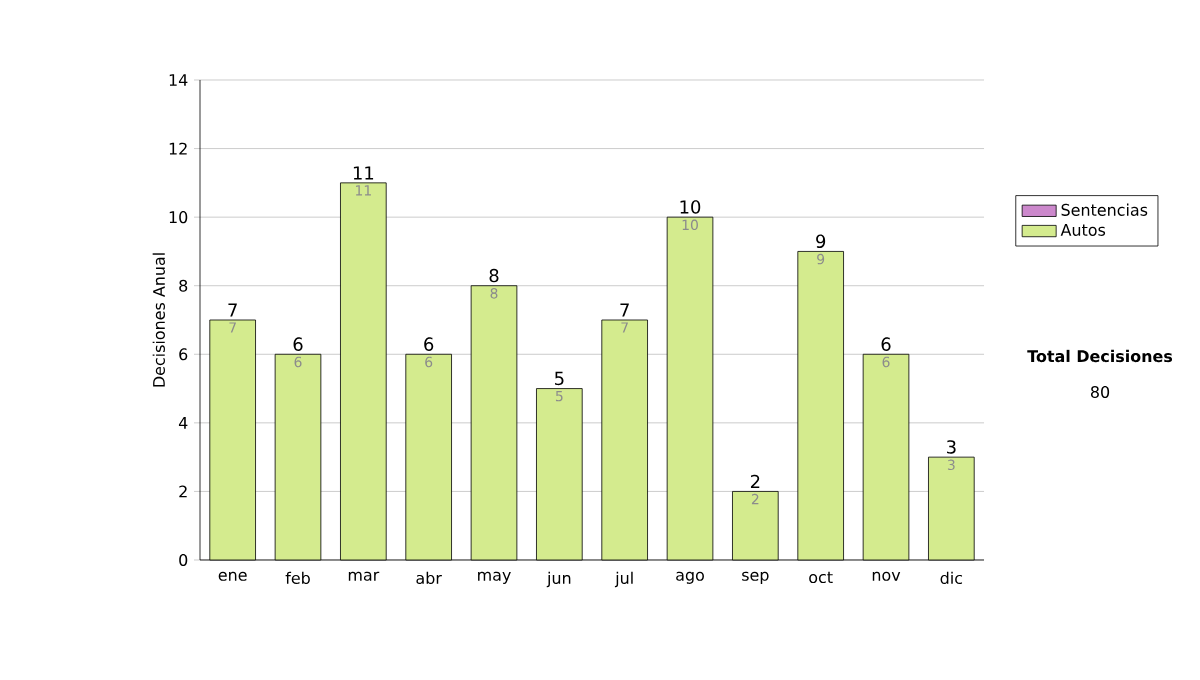 Image resolution: width=1200 pixels, height=680 pixels. I want to click on total-label: 11, so click(363, 173).